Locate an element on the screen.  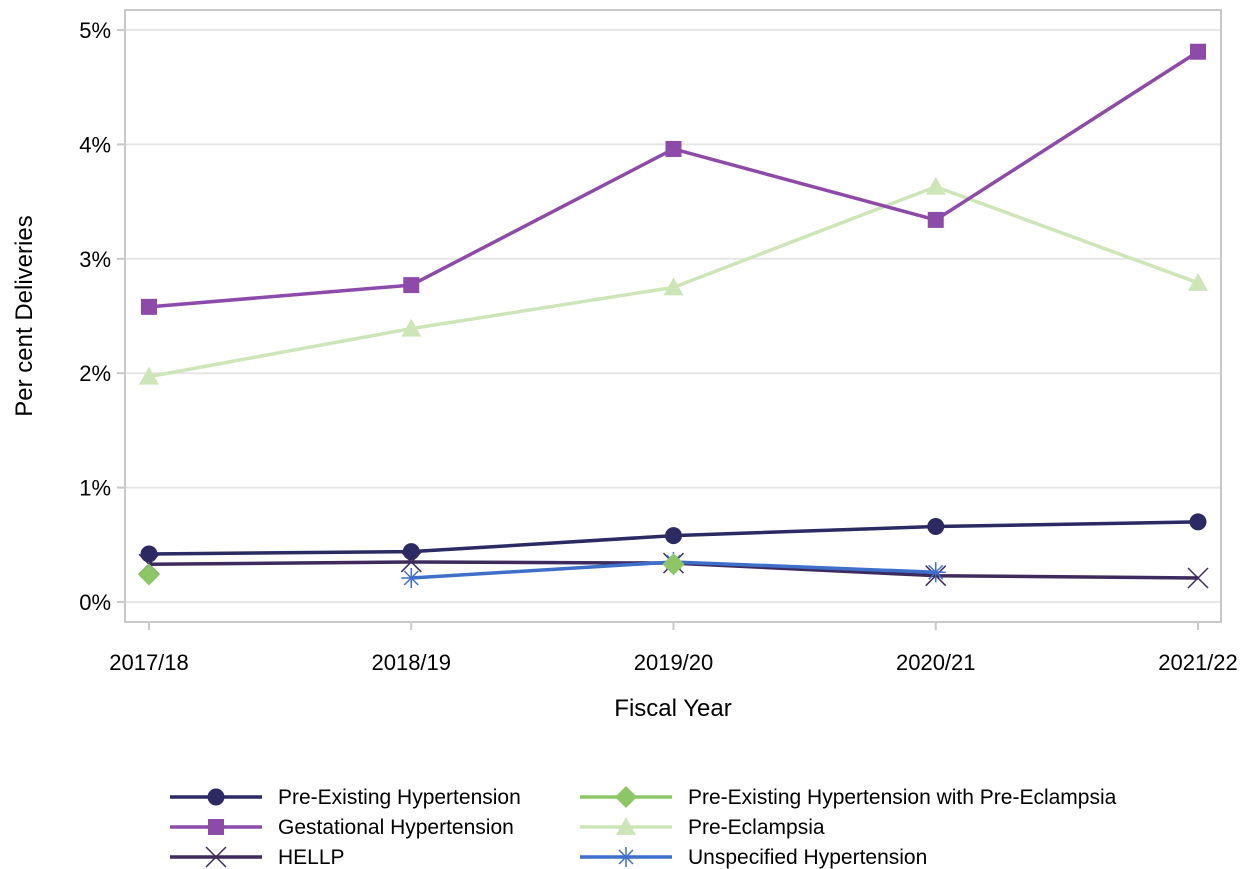
x-tick-label: 2019/20 is located at coordinates (674, 662).